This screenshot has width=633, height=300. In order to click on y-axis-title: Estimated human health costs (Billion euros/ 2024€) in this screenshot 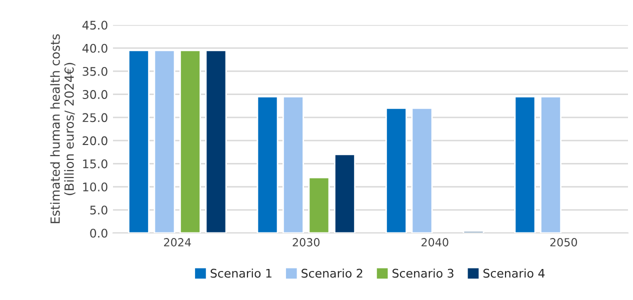, I will do `click(63, 129)`.